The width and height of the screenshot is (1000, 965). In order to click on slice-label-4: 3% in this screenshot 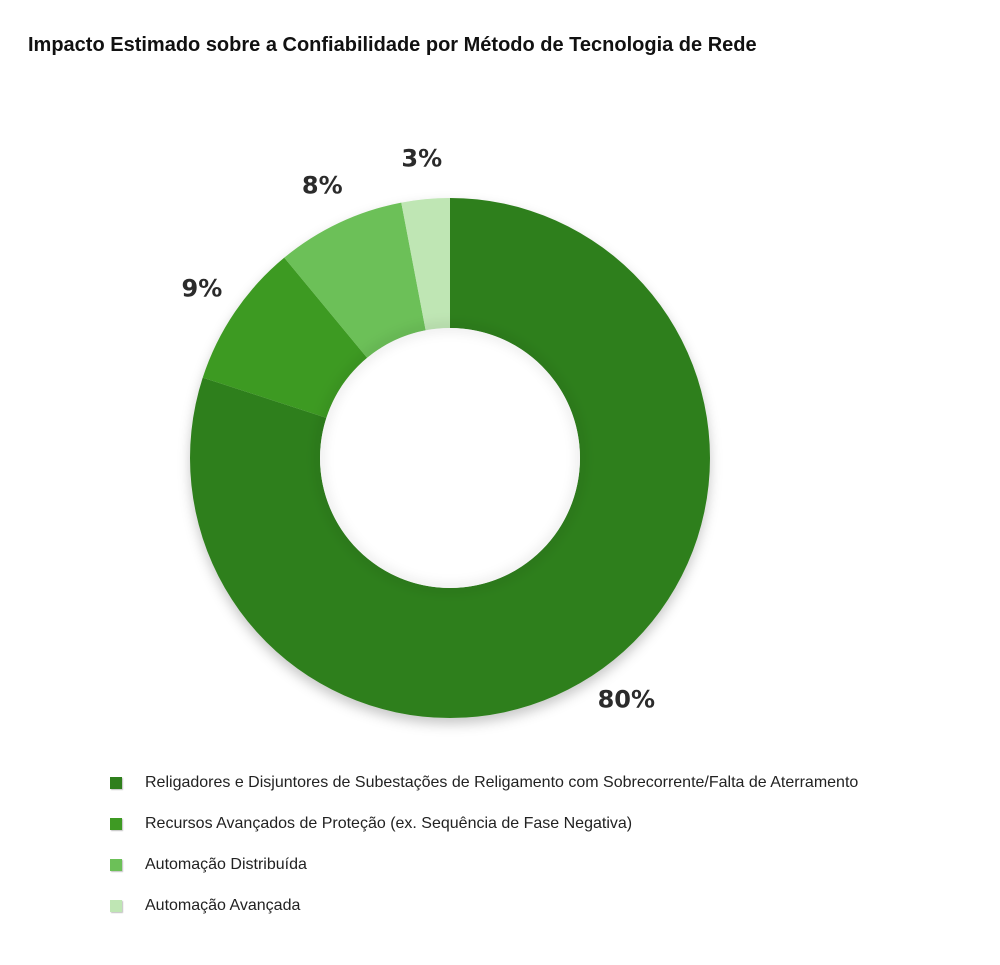, I will do `click(421, 158)`.